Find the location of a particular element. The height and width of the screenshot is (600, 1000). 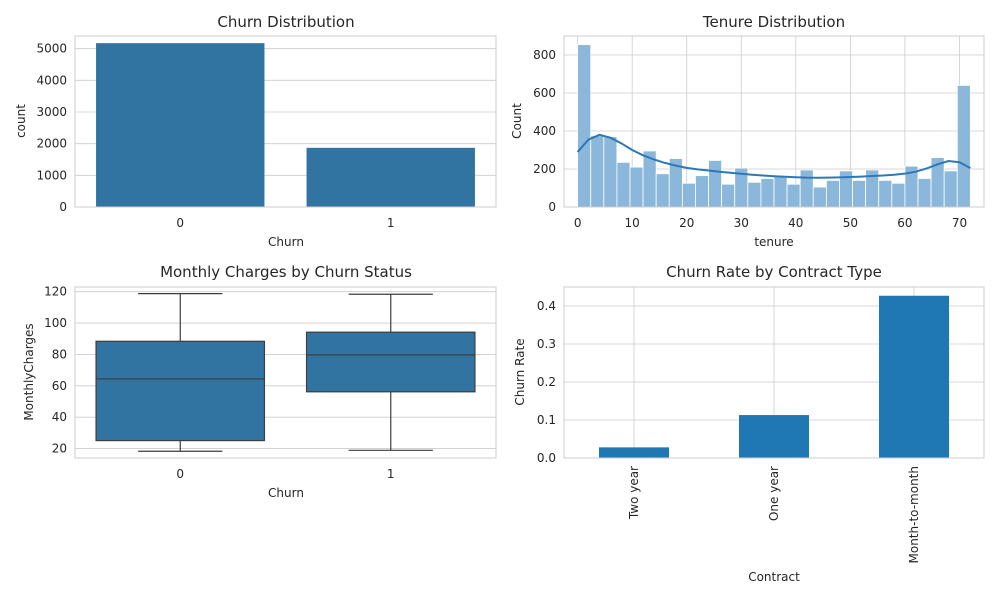

y-tick-label: 400 is located at coordinates (544, 131).